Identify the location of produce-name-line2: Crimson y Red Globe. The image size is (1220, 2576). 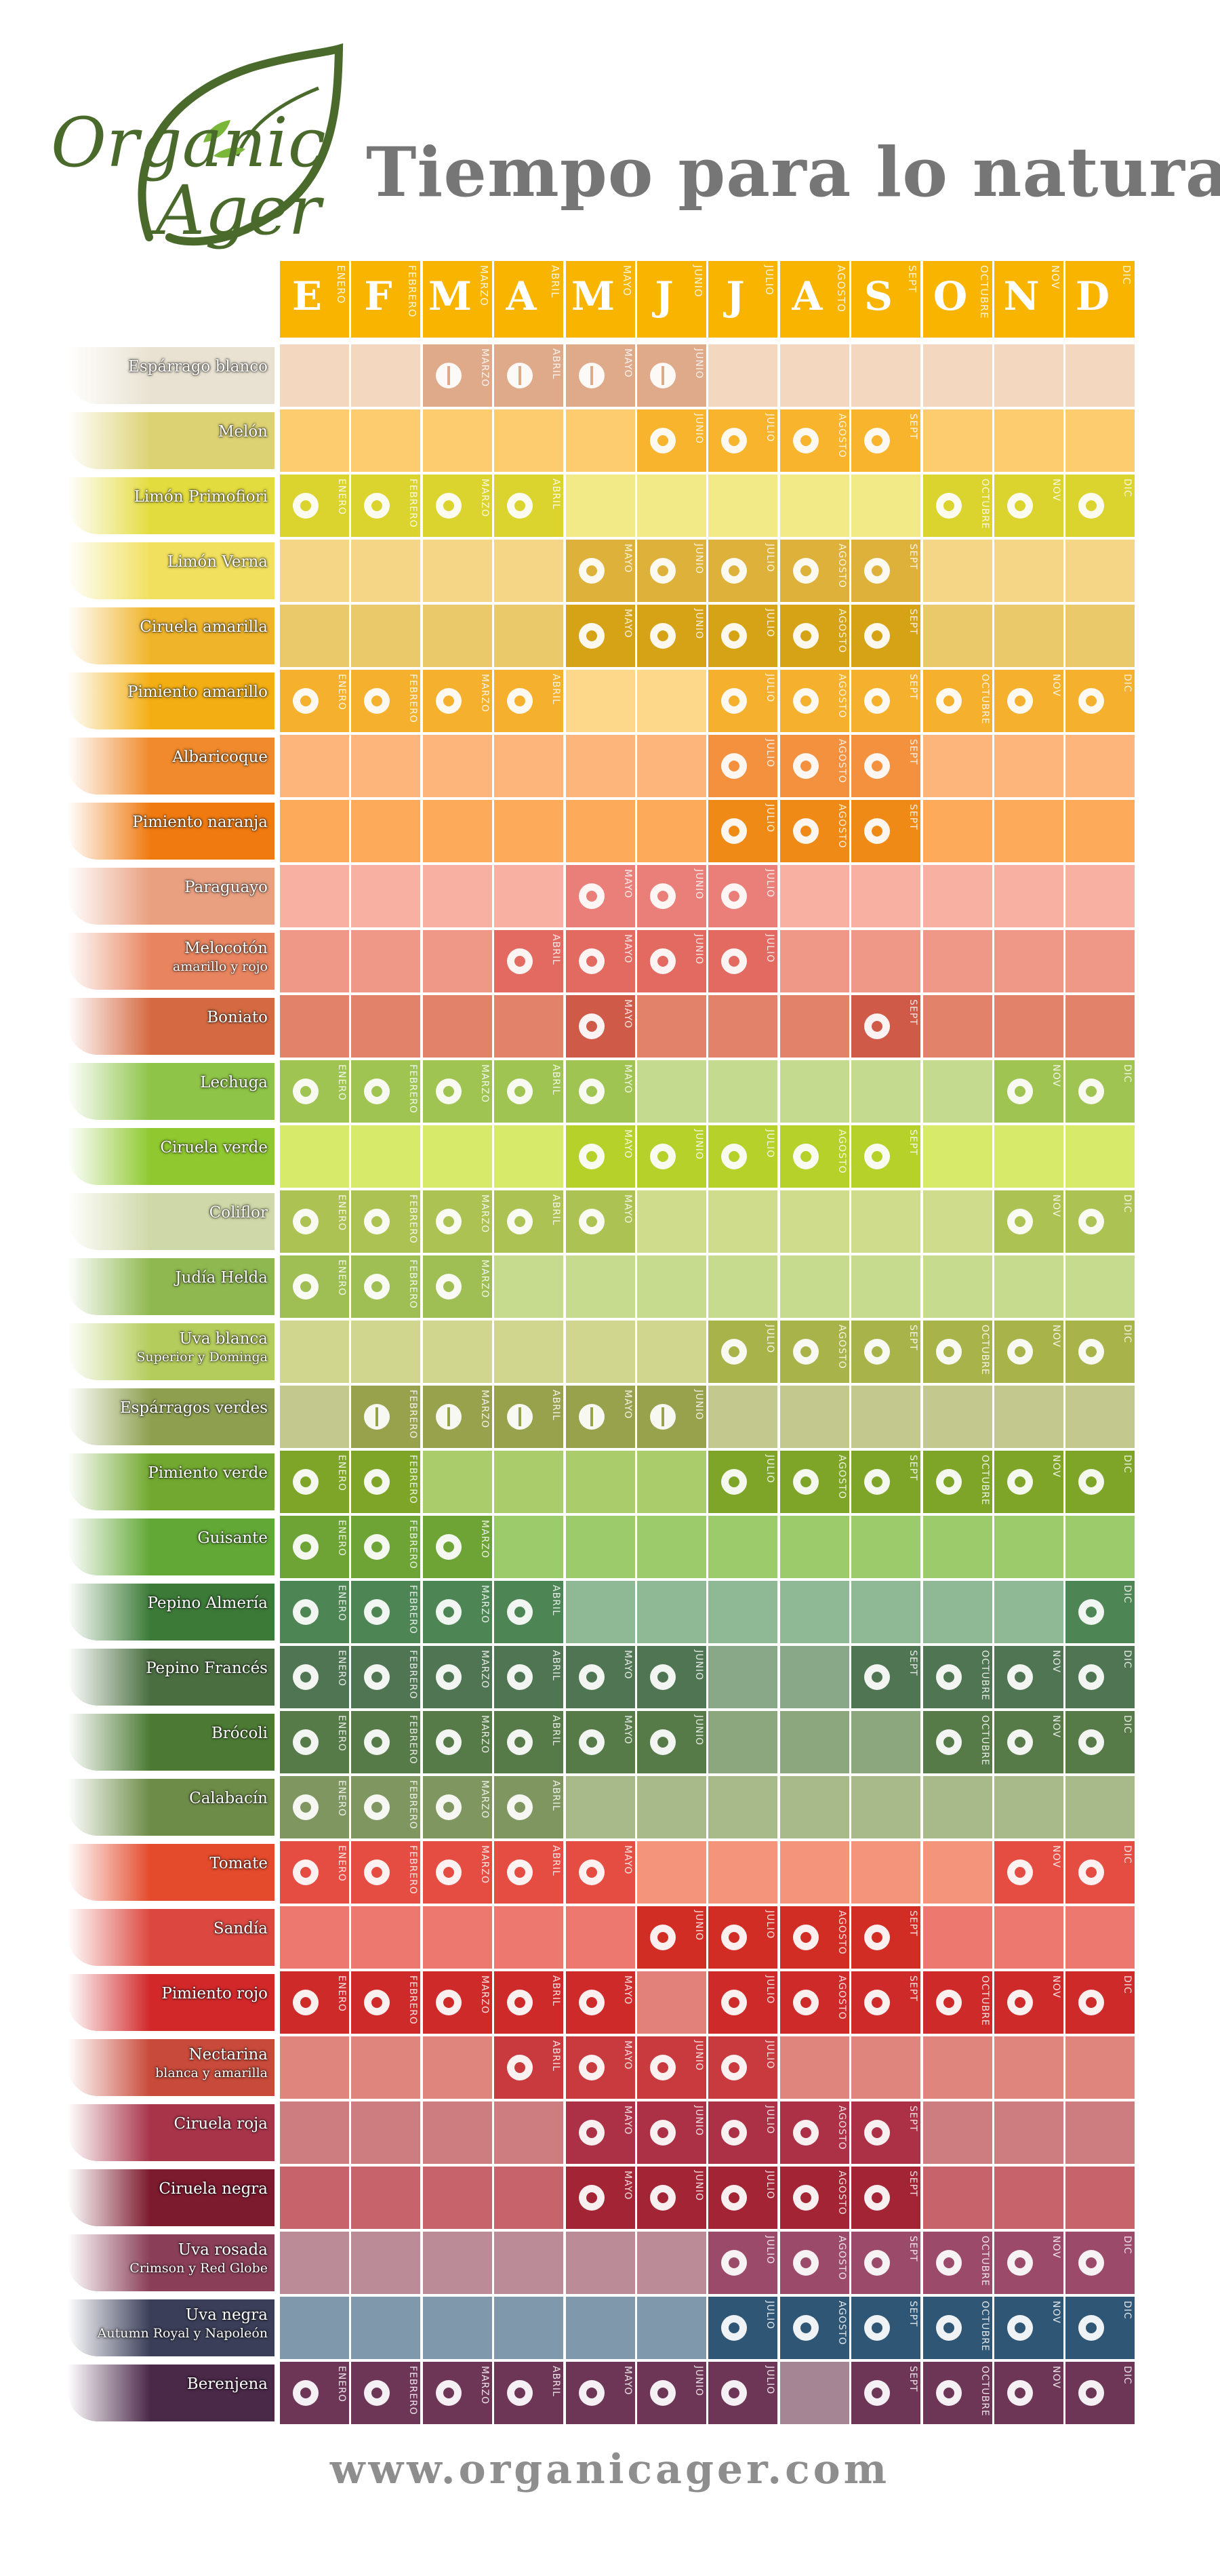
(199, 2268).